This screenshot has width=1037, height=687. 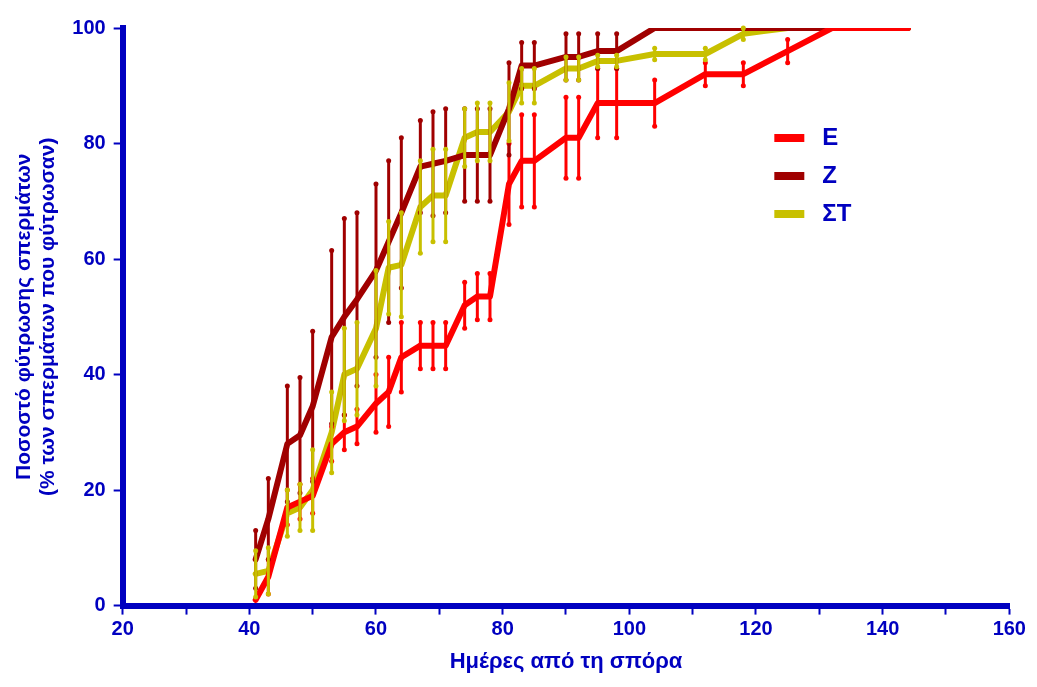 What do you see at coordinates (122, 628) in the screenshot?
I see `x-tick-label: 20` at bounding box center [122, 628].